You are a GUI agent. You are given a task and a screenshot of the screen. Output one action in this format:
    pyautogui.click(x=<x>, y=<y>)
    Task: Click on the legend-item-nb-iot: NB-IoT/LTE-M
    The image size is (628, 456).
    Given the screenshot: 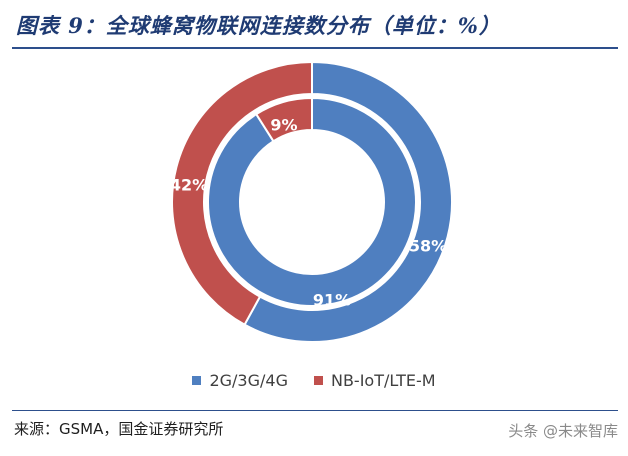 What is the action you would take?
    pyautogui.click(x=374, y=380)
    